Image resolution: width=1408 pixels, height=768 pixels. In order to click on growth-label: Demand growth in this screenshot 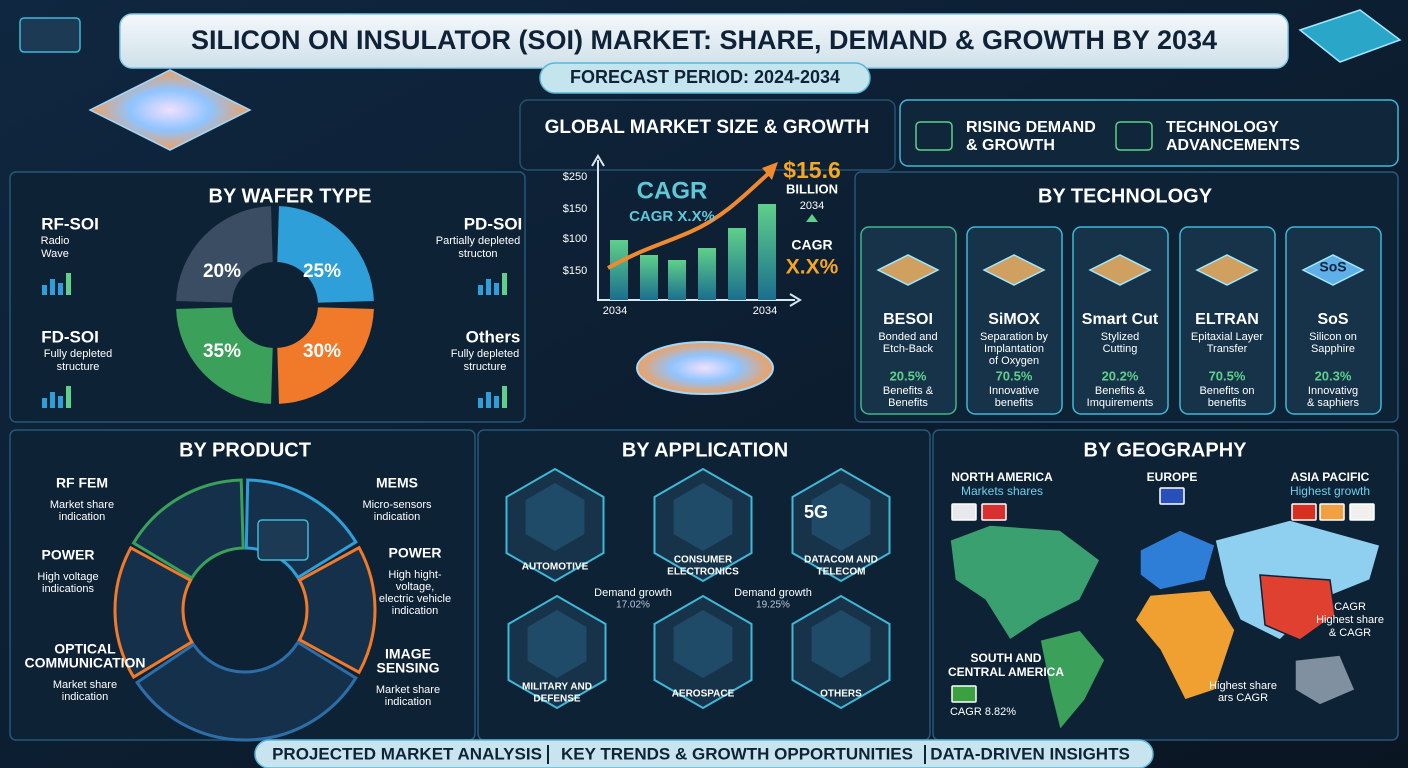, I will do `click(633, 593)`.